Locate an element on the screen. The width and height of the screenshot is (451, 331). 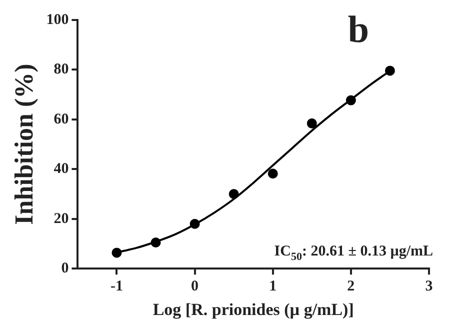
x-tick-label: -1 is located at coordinates (116, 286).